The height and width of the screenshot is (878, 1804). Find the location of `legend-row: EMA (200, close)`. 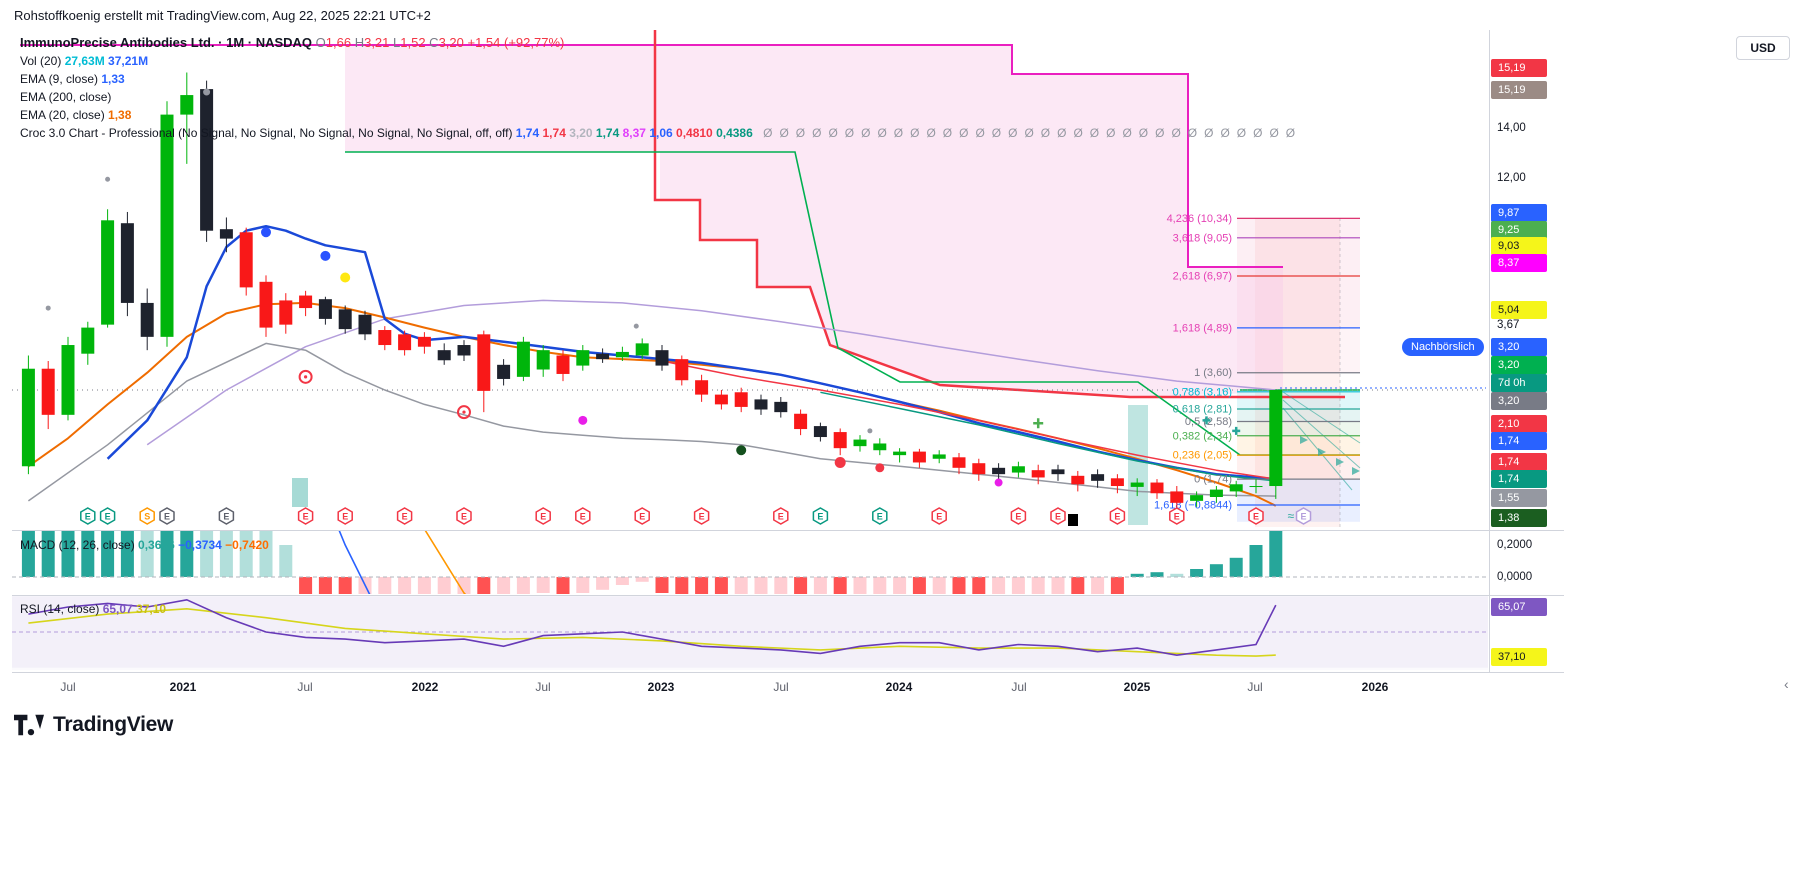

legend-row: EMA (200, close) is located at coordinates (661, 97).